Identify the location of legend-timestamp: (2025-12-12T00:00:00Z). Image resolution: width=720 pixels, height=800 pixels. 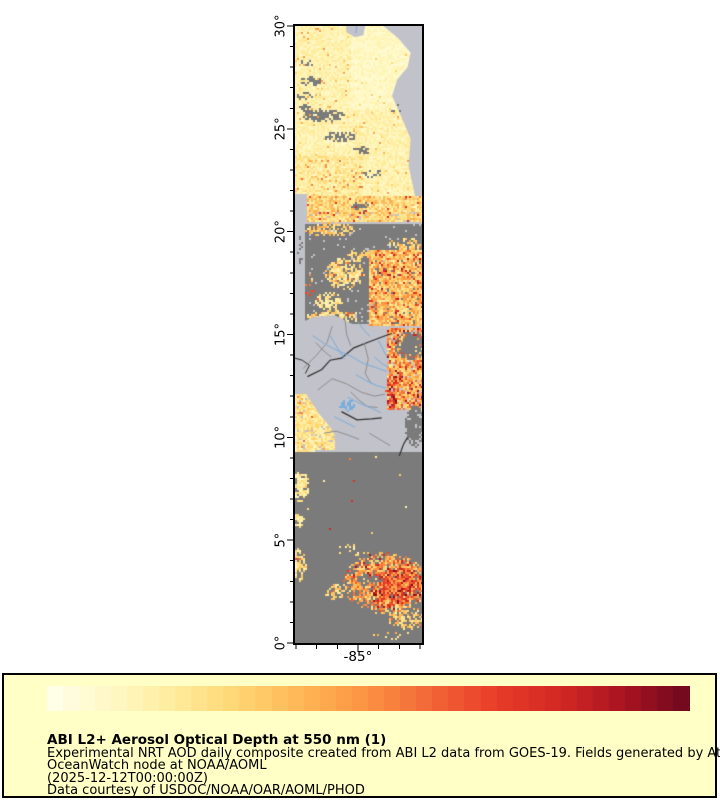
(127, 778).